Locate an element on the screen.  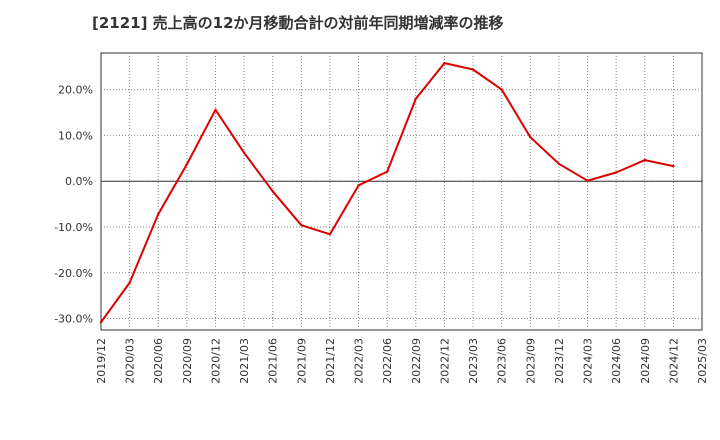
x-tick-label: 2021/09 is located at coordinates (301, 361).